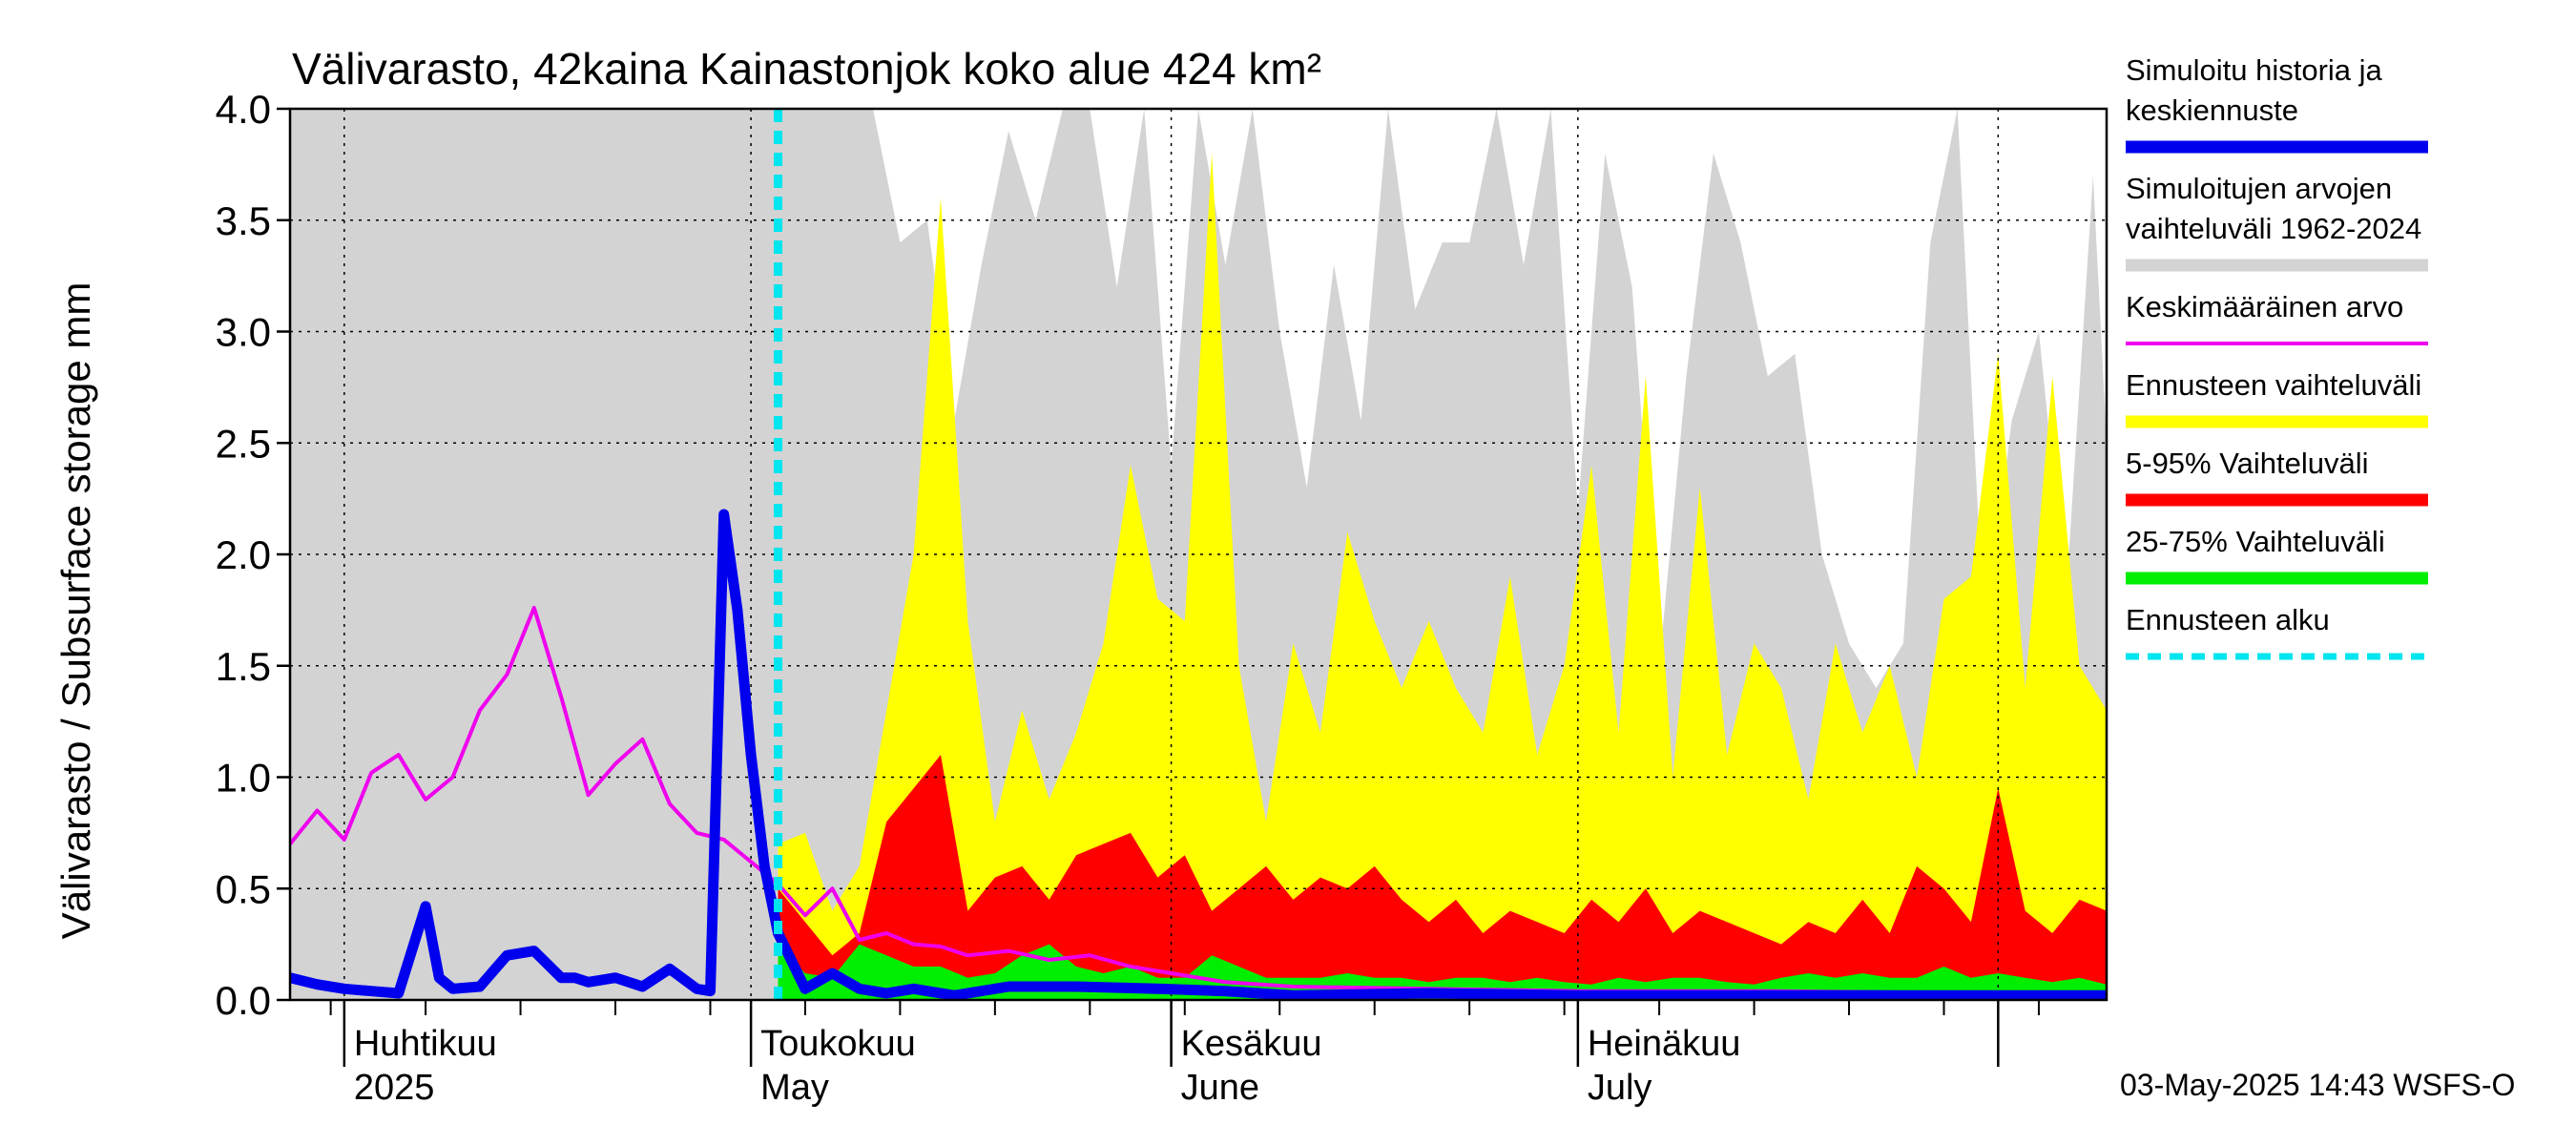  I want to click on y-tick-label: 0.5, so click(243, 888).